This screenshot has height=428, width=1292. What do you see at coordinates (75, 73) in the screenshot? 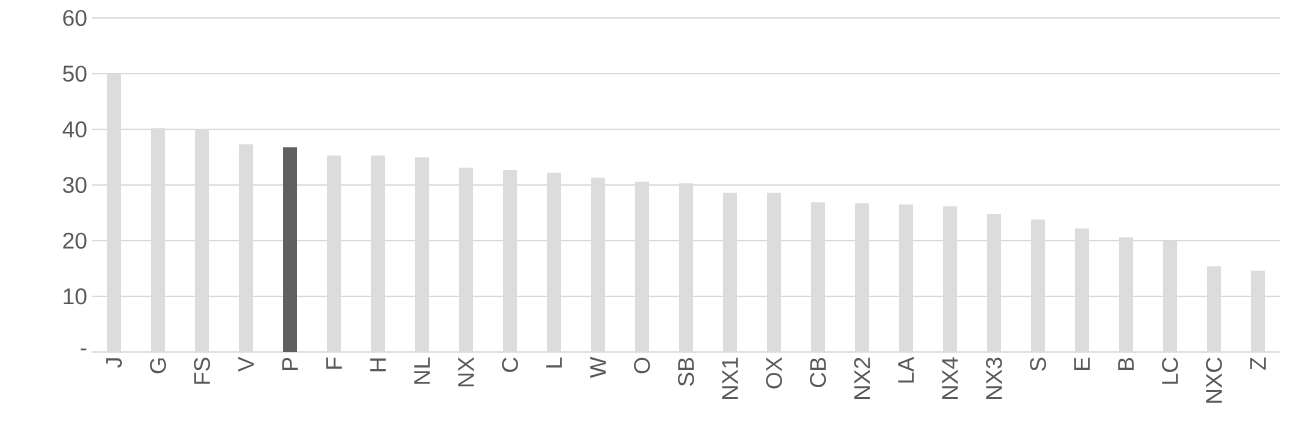
I see `y-tick-label: 50` at bounding box center [75, 73].